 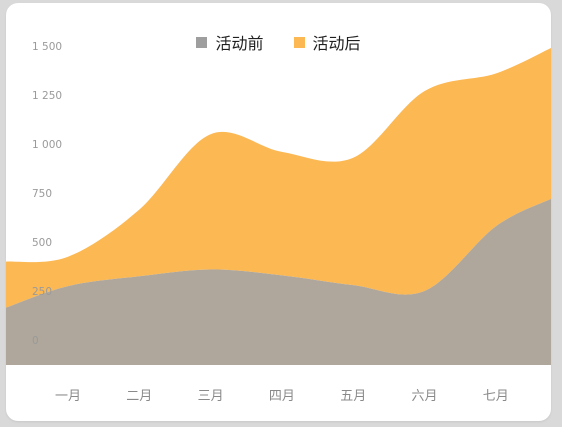 I want to click on x-tick-label: 四月, so click(x=282, y=396).